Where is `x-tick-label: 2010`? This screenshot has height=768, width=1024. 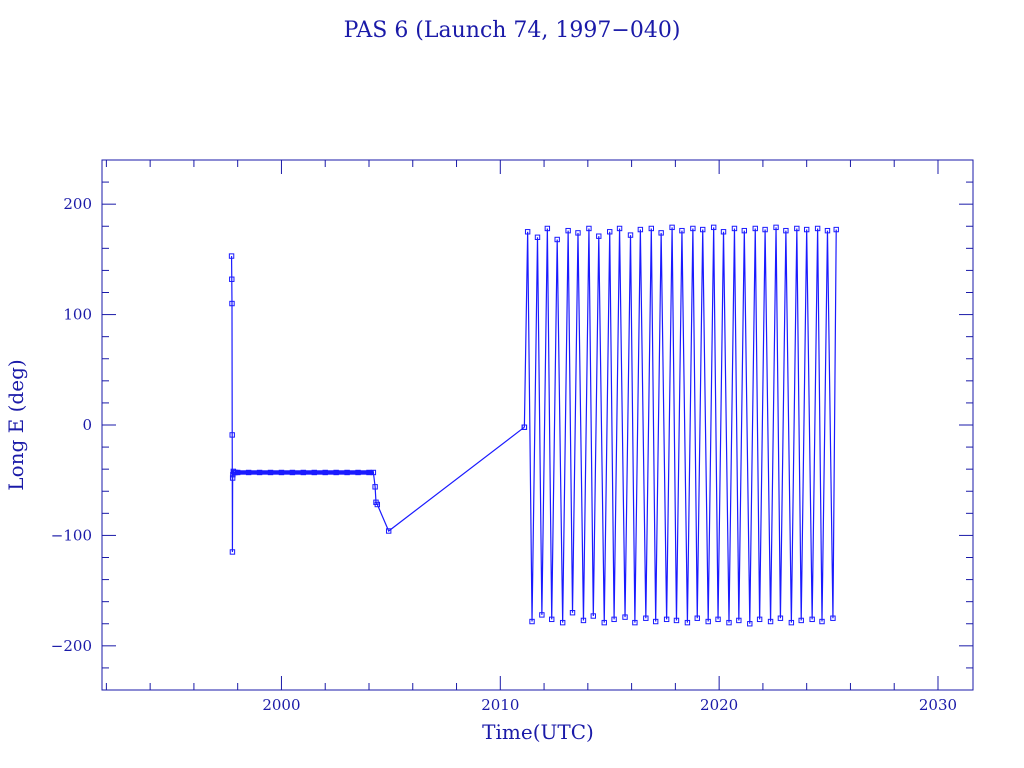
x-tick-label: 2010 is located at coordinates (500, 705).